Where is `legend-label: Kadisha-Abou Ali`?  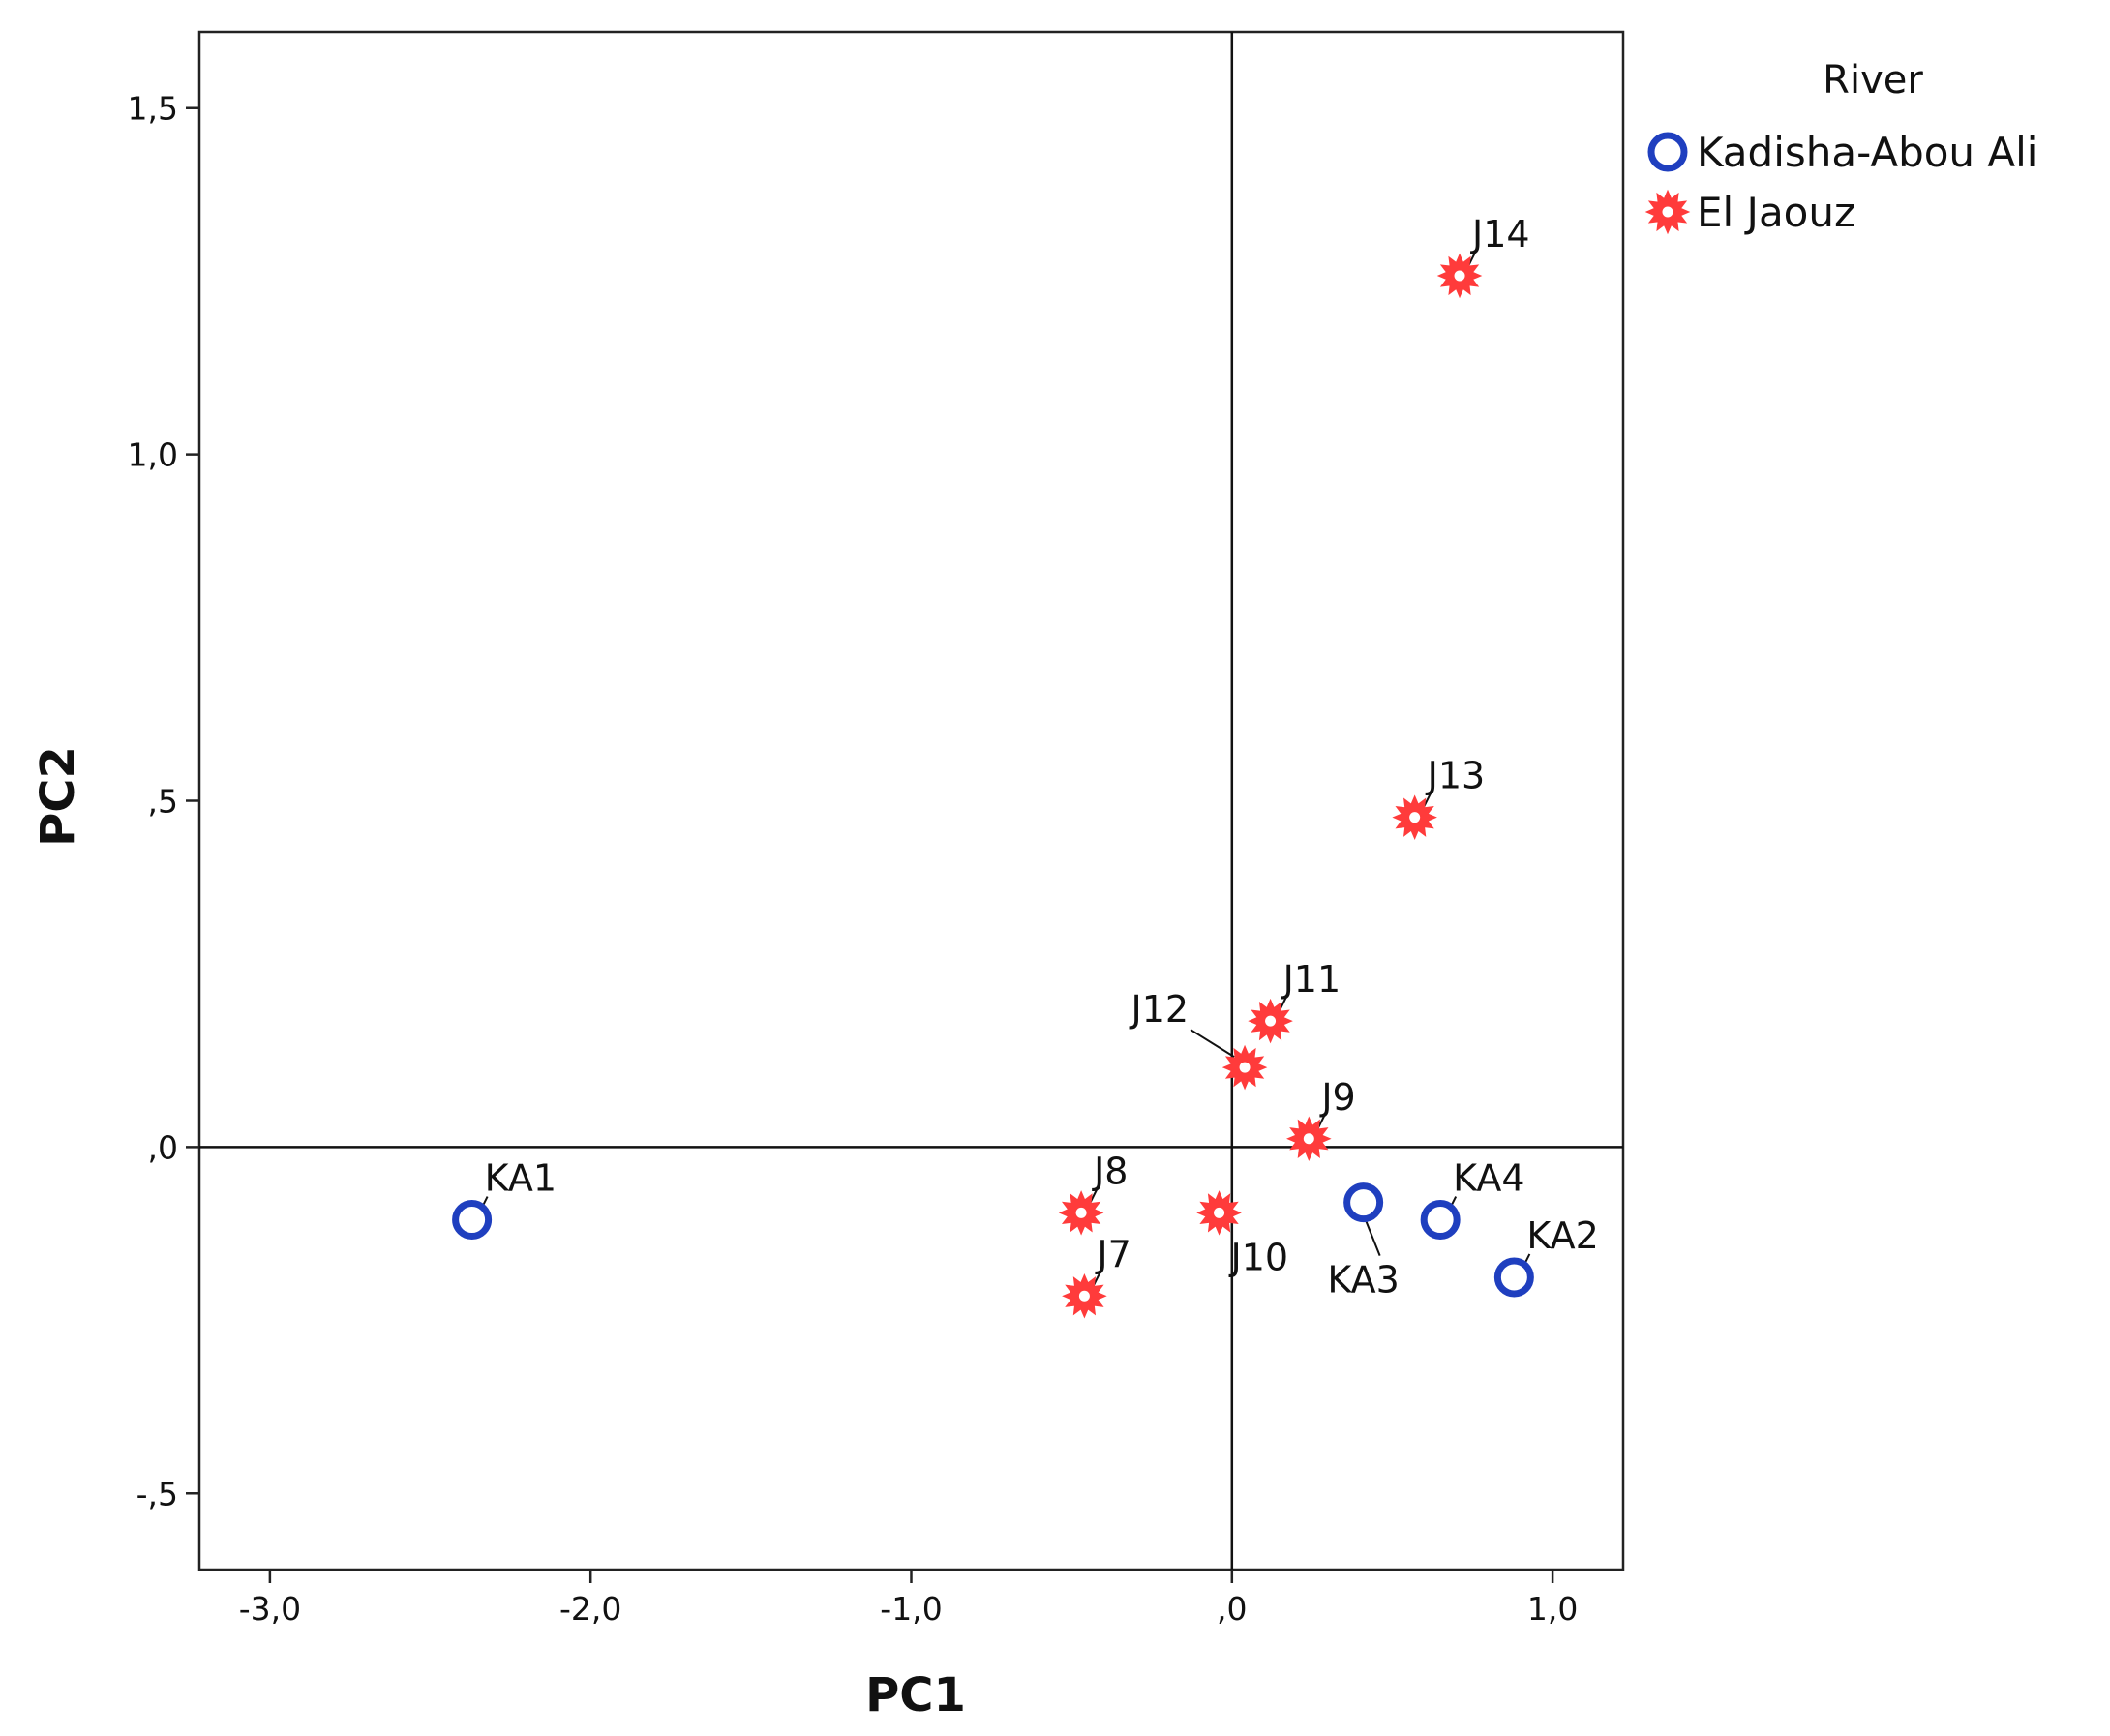
legend-label: Kadisha-Abou Ali is located at coordinates (1867, 152).